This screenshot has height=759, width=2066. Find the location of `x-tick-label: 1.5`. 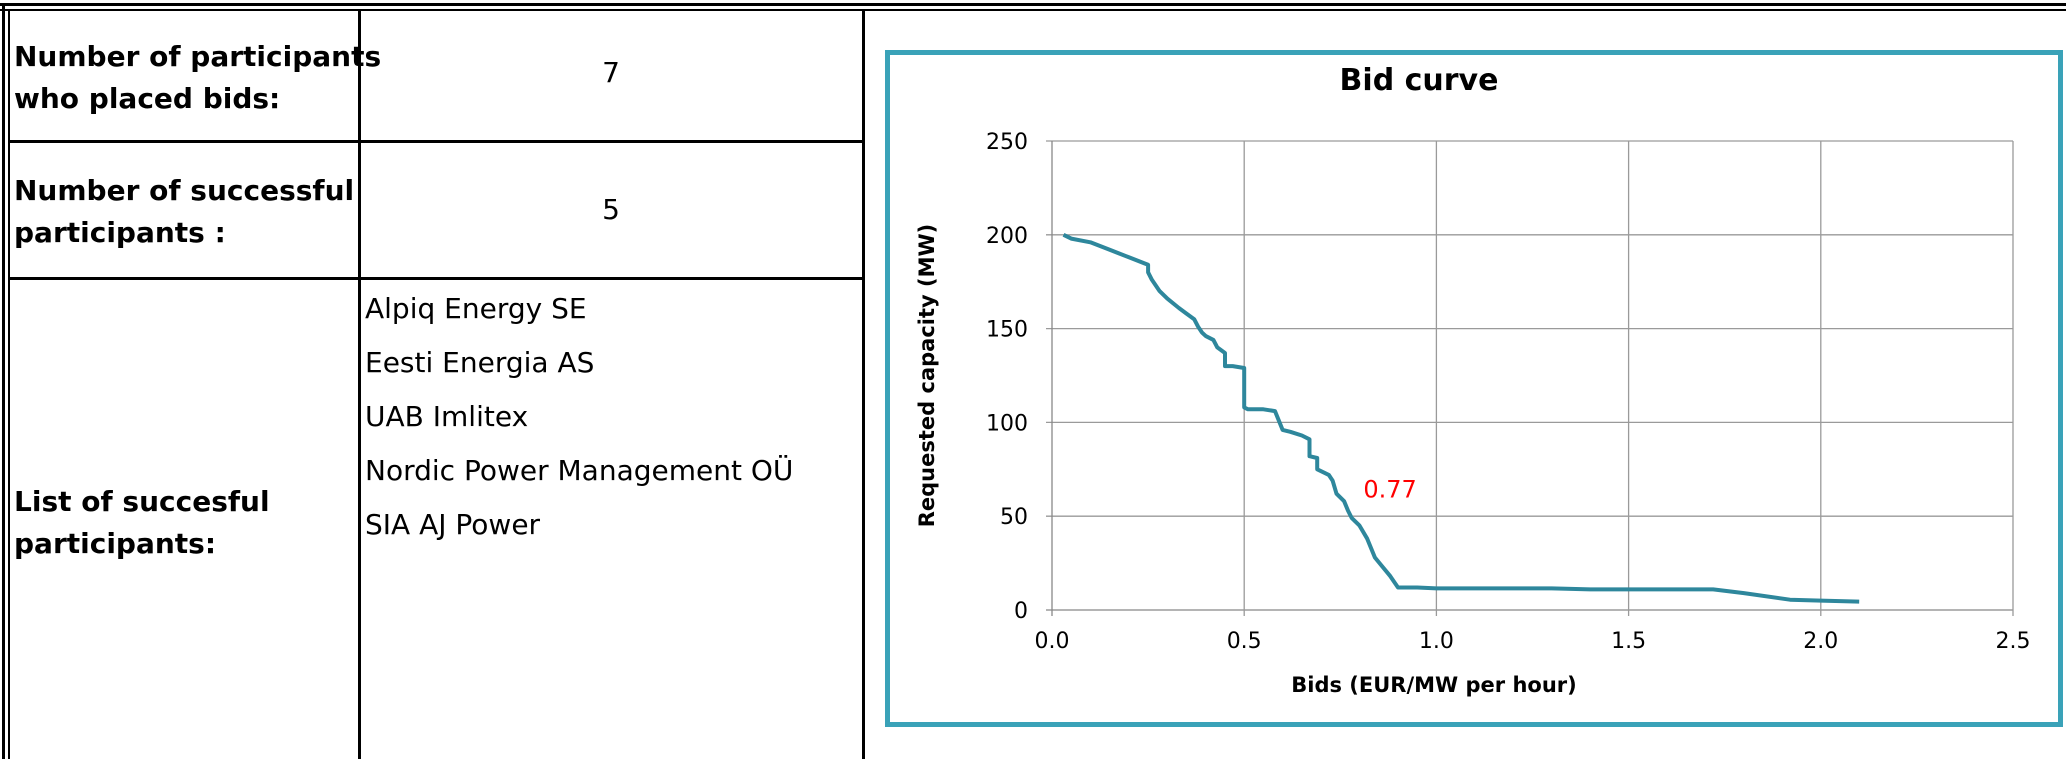

x-tick-label: 1.5 is located at coordinates (1628, 641).